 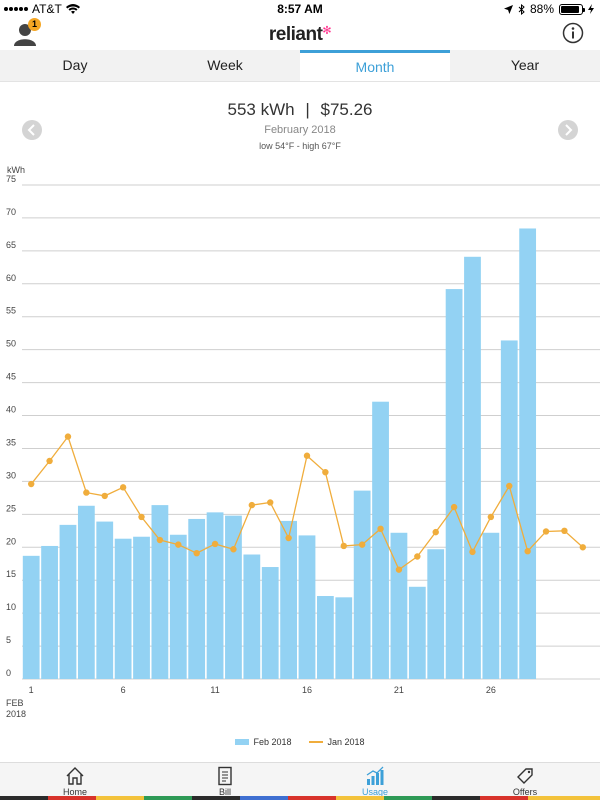 What do you see at coordinates (214, 690) in the screenshot?
I see `x-tick-label: 11` at bounding box center [214, 690].